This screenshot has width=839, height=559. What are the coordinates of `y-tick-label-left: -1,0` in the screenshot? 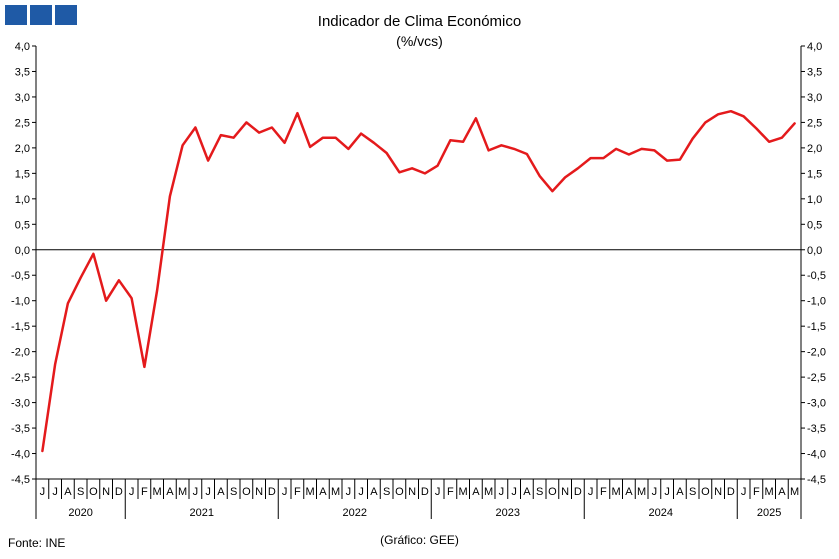 It's located at (20, 302).